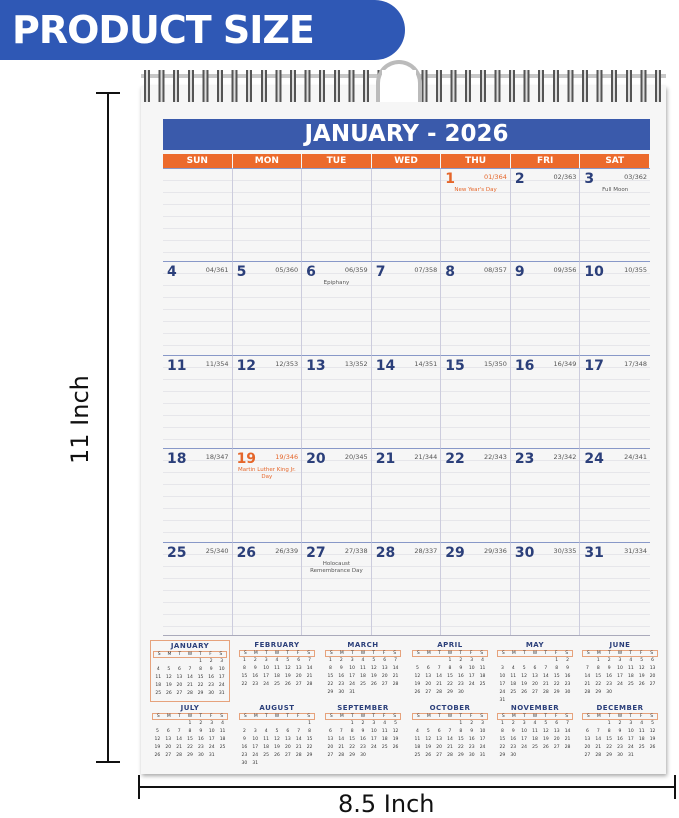 This screenshot has height=818, width=679. What do you see at coordinates (309, 684) in the screenshot?
I see `mini-day: 28` at bounding box center [309, 684].